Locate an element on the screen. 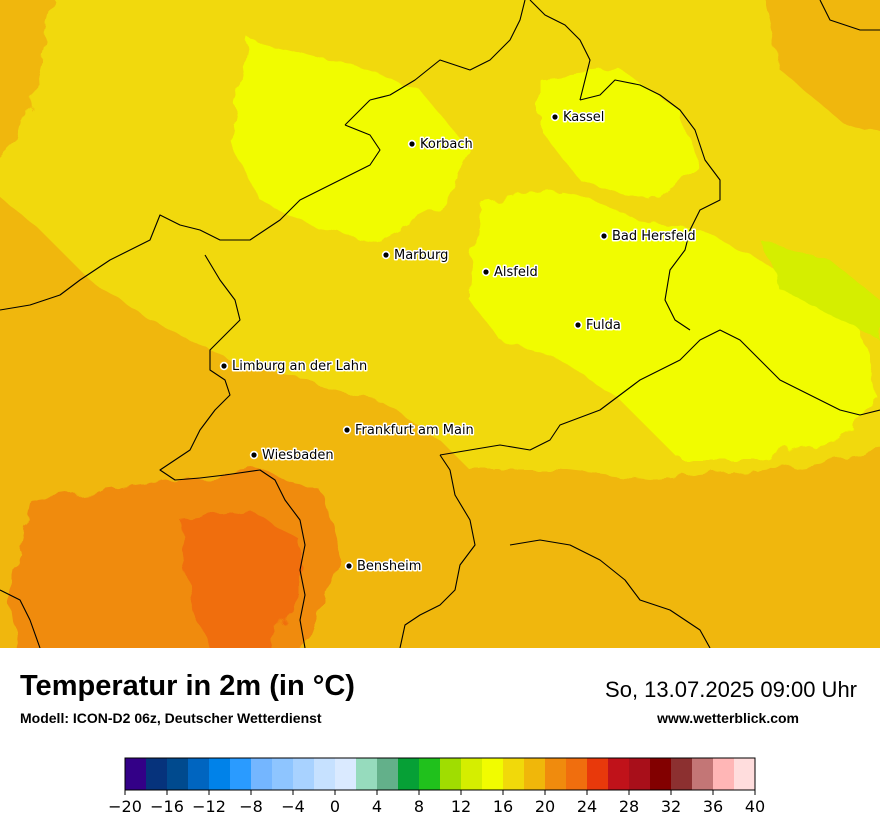 The image size is (880, 830). legend-color-bar is located at coordinates (440, 774).